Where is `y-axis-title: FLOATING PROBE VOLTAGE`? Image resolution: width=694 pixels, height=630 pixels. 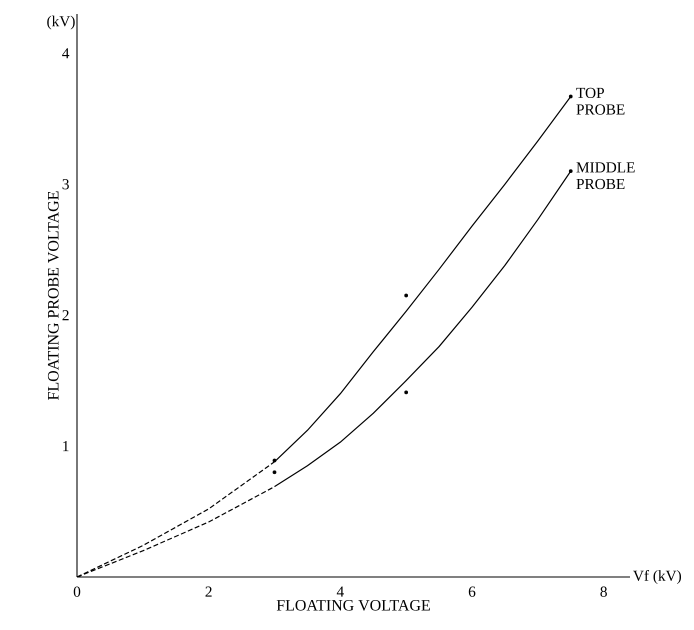 y-axis-title: FLOATING PROBE VOLTAGE is located at coordinates (53, 295).